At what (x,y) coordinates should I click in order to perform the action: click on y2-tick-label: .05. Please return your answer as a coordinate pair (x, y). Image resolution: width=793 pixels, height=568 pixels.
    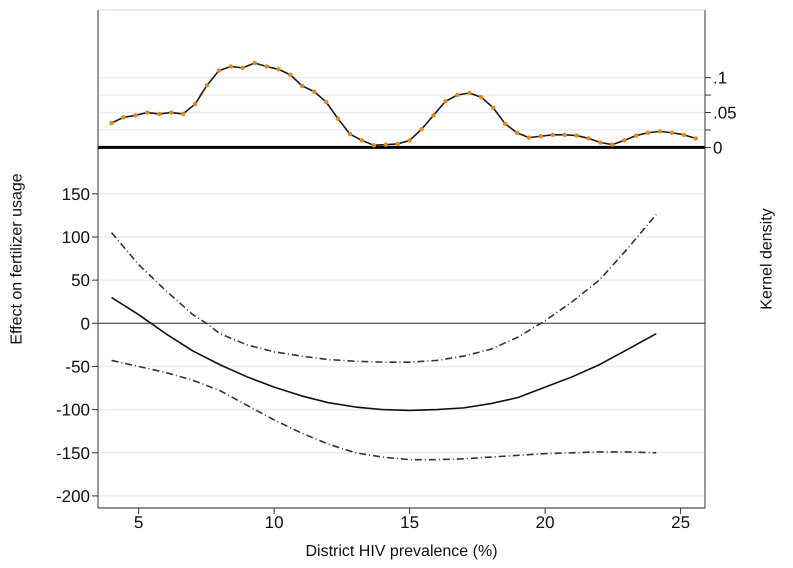
    Looking at the image, I should click on (725, 113).